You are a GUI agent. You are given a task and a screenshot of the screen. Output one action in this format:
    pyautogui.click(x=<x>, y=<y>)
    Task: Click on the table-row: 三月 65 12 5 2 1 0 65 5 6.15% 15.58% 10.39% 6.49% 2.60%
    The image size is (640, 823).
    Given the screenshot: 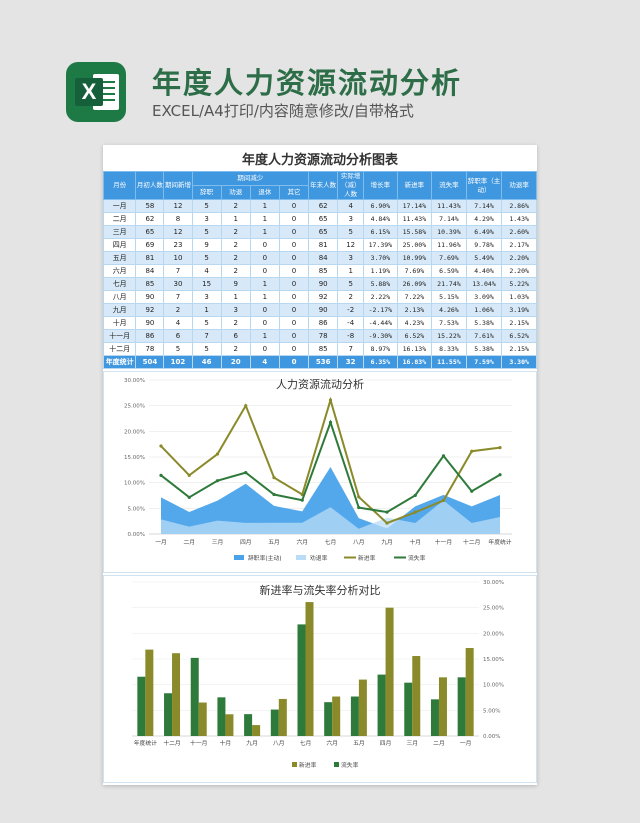 What is the action you would take?
    pyautogui.click(x=319, y=232)
    